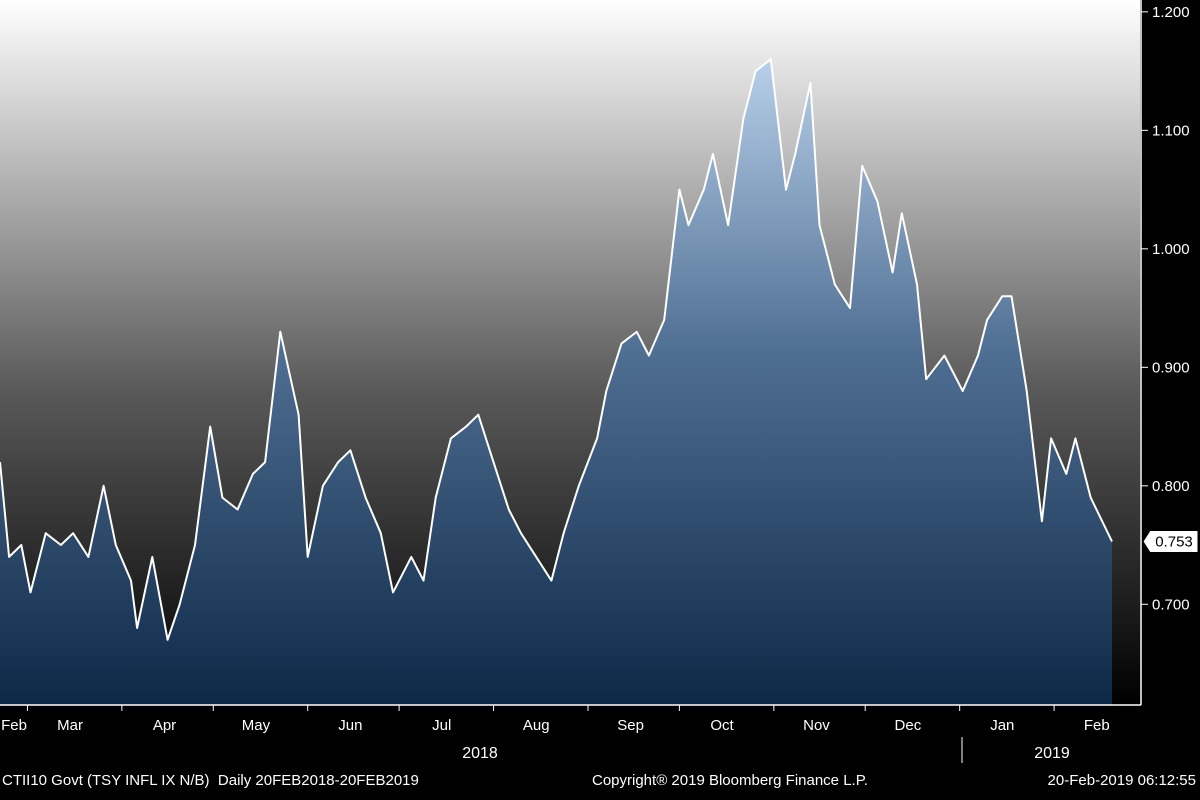 Image resolution: width=1200 pixels, height=800 pixels. I want to click on x-tick-label: Apr, so click(164, 725).